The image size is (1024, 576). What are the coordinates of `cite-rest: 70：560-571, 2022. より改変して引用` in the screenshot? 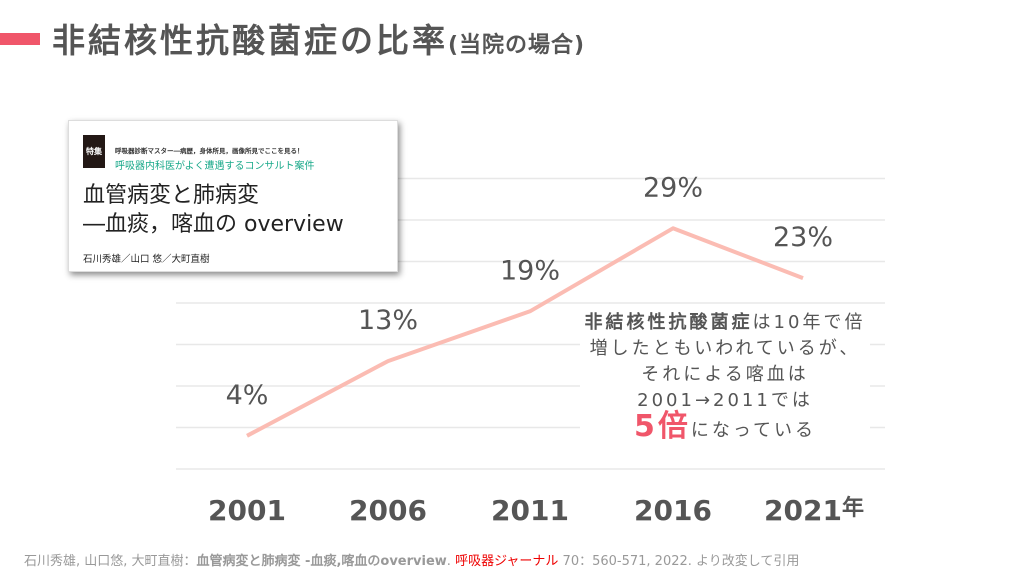 It's located at (679, 561).